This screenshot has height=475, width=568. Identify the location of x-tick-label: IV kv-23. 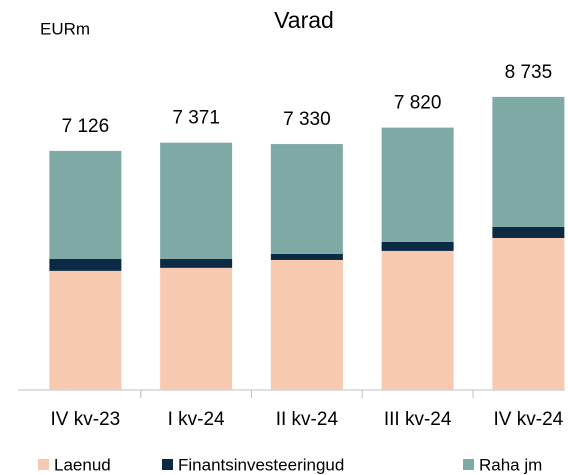
(86, 419).